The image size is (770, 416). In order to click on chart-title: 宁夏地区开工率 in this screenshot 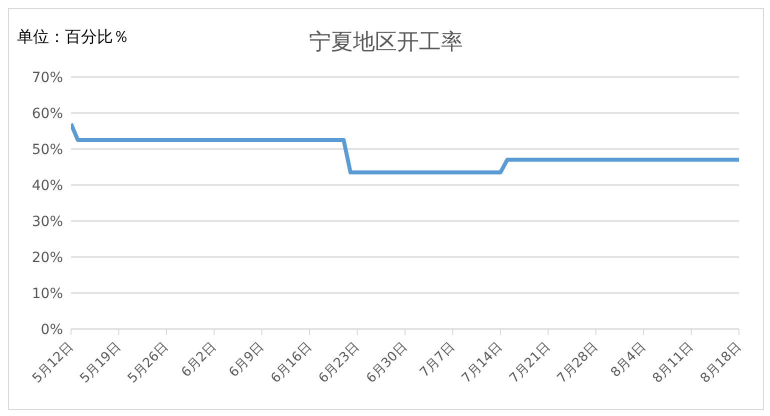, I will do `click(386, 42)`.